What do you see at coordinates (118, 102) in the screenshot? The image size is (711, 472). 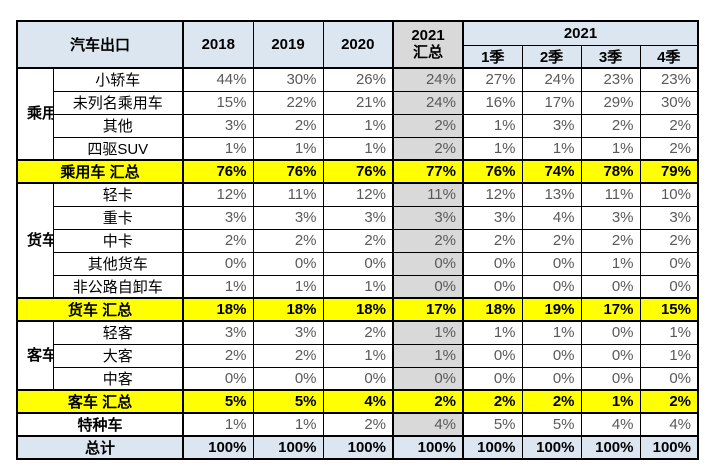 I see `row-label: 未列名乘用车` at bounding box center [118, 102].